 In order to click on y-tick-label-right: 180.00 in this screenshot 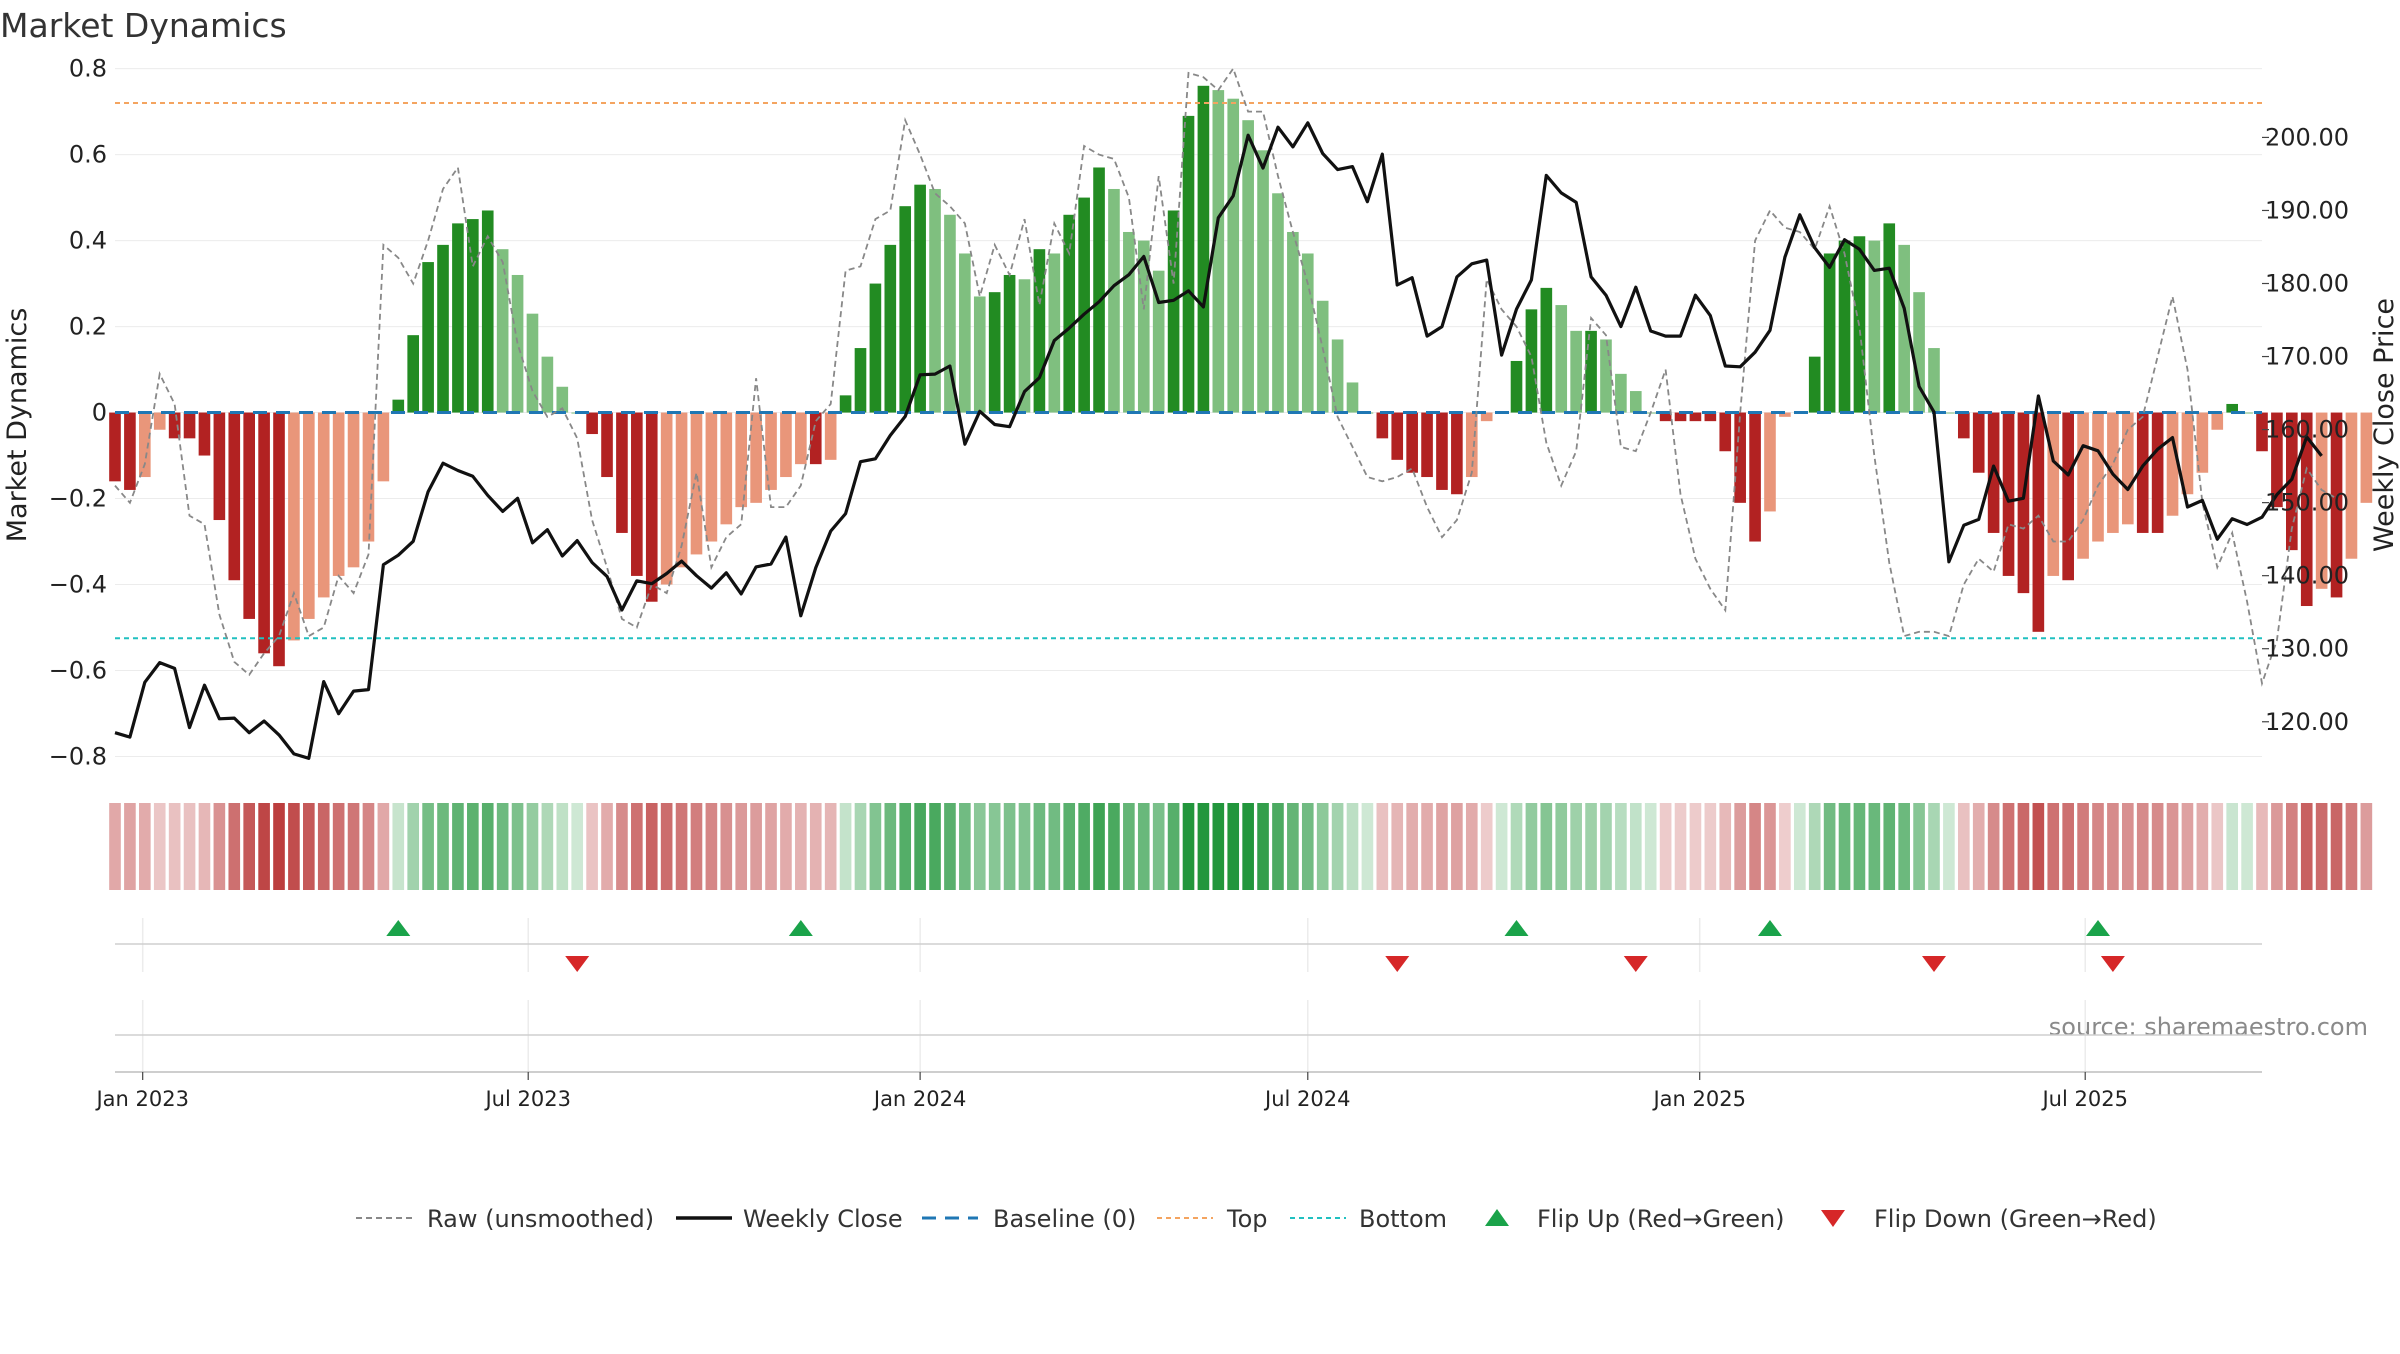, I will do `click(2307, 284)`.